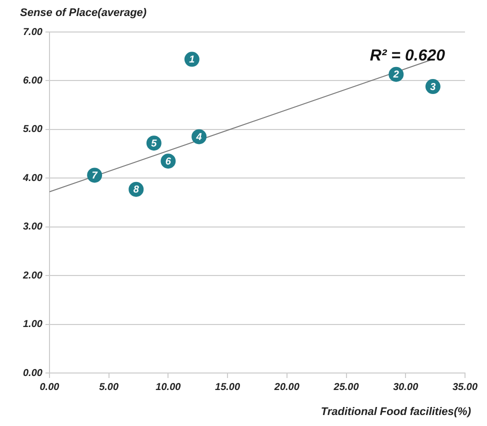 Image resolution: width=487 pixels, height=426 pixels. I want to click on annotation: 2, so click(396, 75).